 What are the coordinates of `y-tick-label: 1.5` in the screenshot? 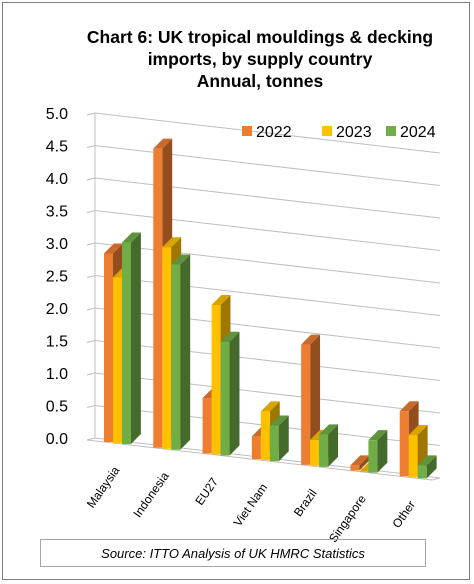 It's located at (57, 342).